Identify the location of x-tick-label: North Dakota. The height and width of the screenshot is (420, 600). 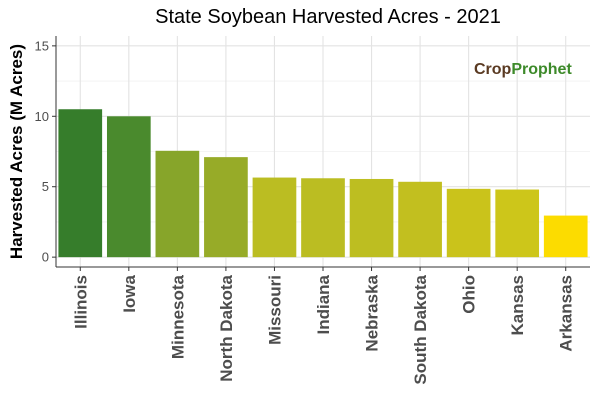
(226, 327).